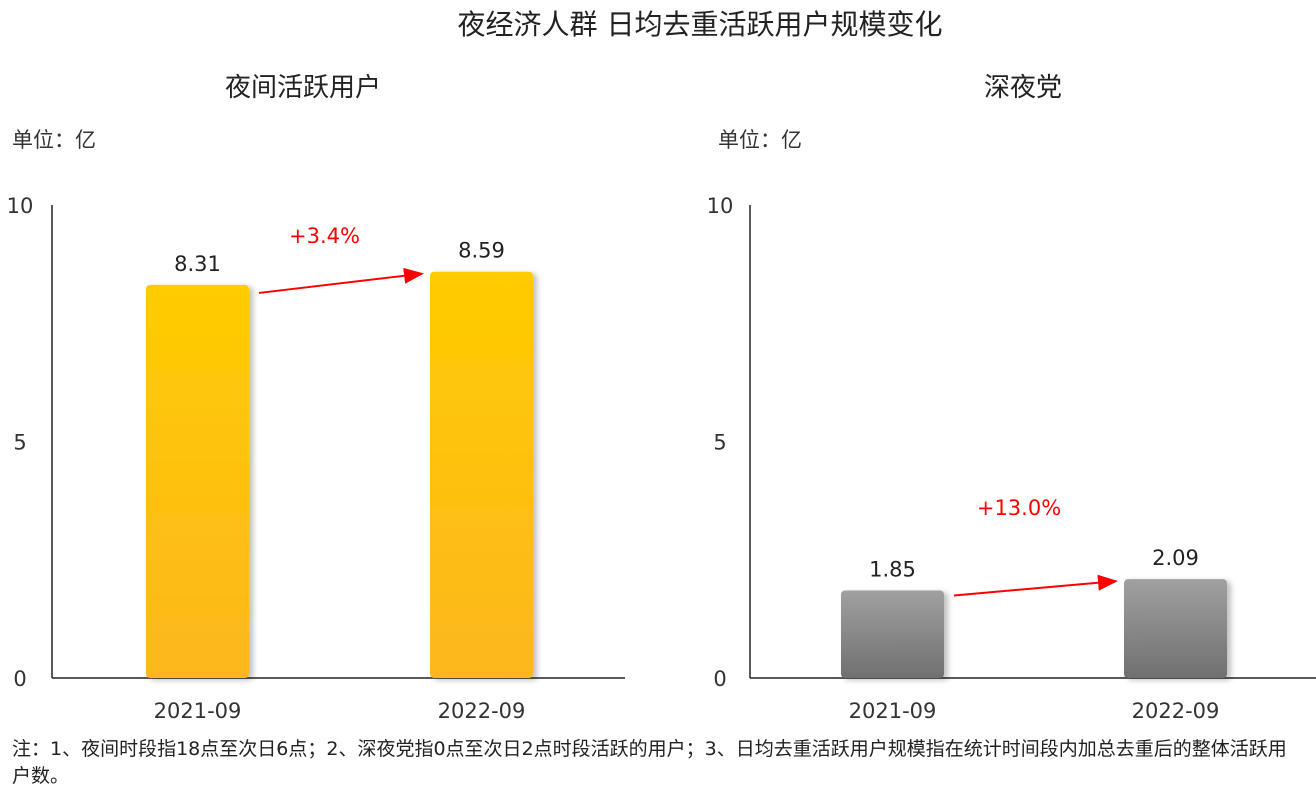 This screenshot has width=1316, height=795. What do you see at coordinates (197, 264) in the screenshot?
I see `data-label: 8.31` at bounding box center [197, 264].